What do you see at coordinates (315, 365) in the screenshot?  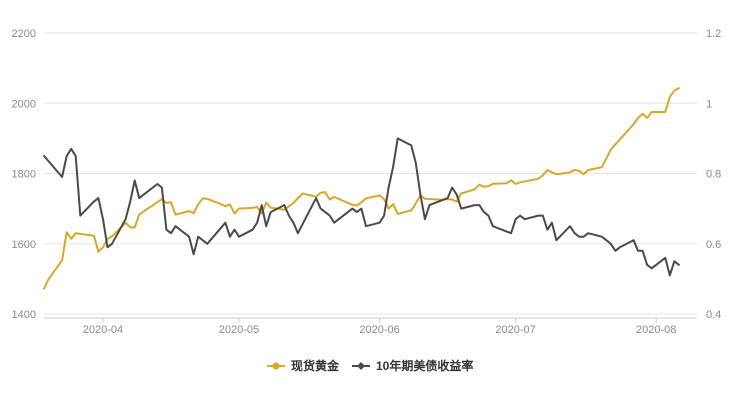 I see `legend-label: 现货黄金` at bounding box center [315, 365].